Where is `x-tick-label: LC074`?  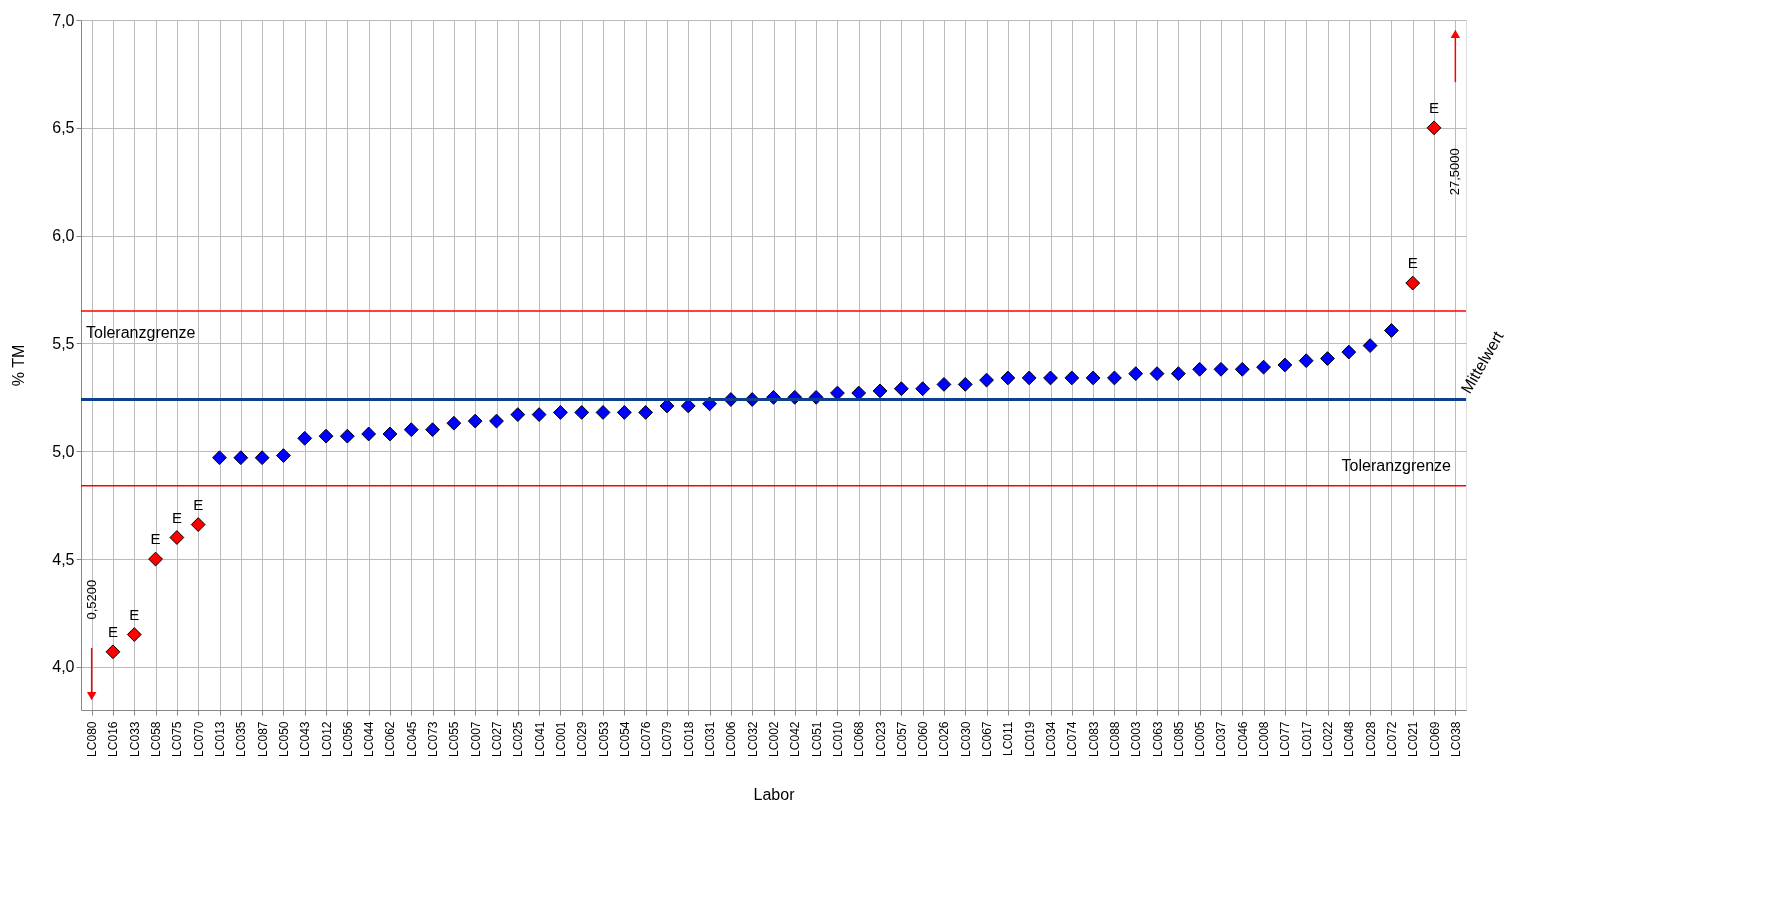
x-tick-label: LC074 is located at coordinates (1072, 739).